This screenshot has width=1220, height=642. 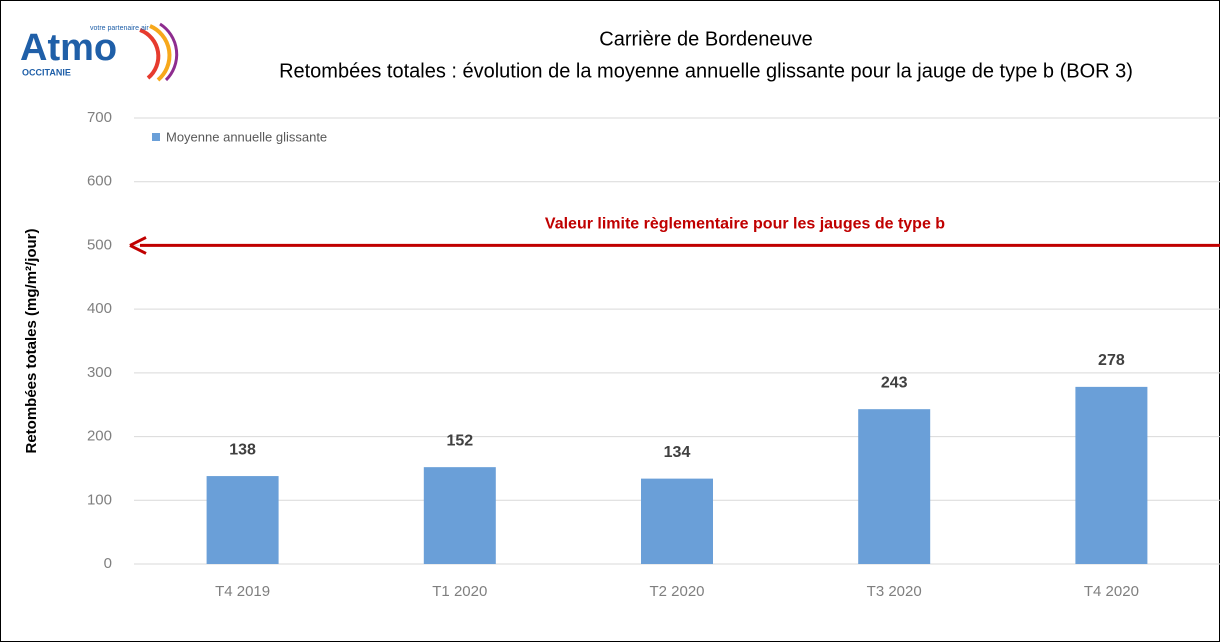 I want to click on logo: Atmo OCCITANIE votre partenaire air, so click(x=99, y=52).